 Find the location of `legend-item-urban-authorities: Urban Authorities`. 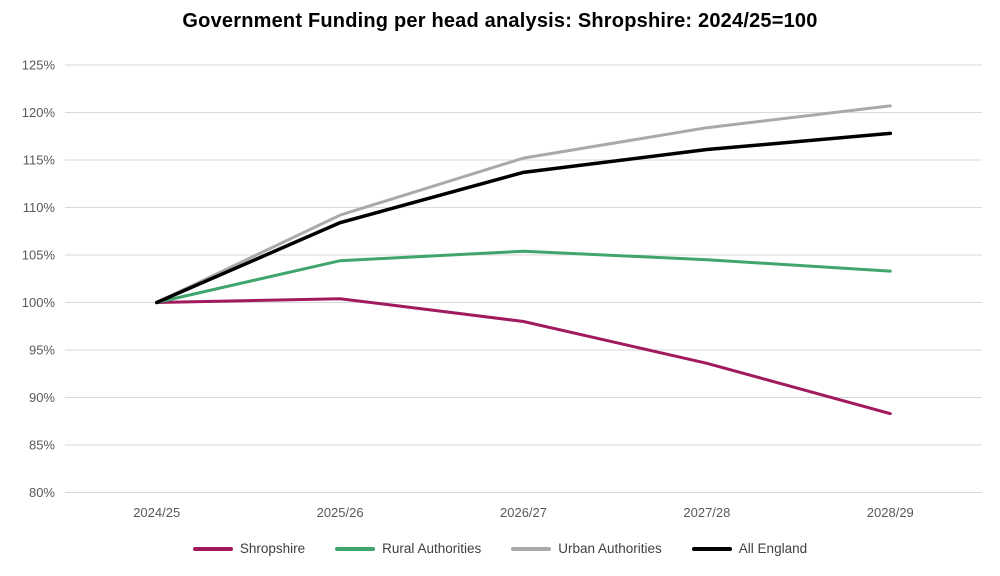

legend-item-urban-authorities: Urban Authorities is located at coordinates (586, 548).